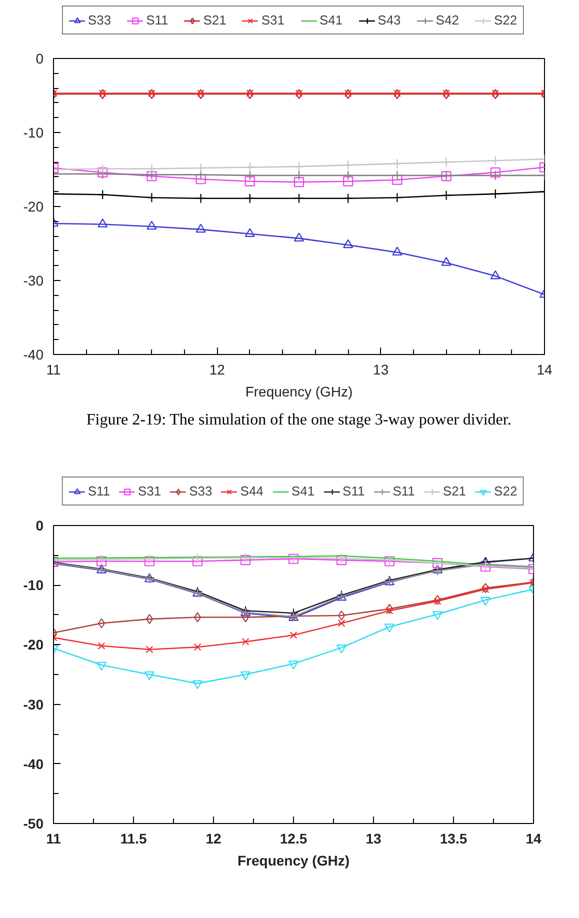 The height and width of the screenshot is (918, 579). Describe the element at coordinates (33, 824) in the screenshot. I see `y-tick-label: -50` at that location.